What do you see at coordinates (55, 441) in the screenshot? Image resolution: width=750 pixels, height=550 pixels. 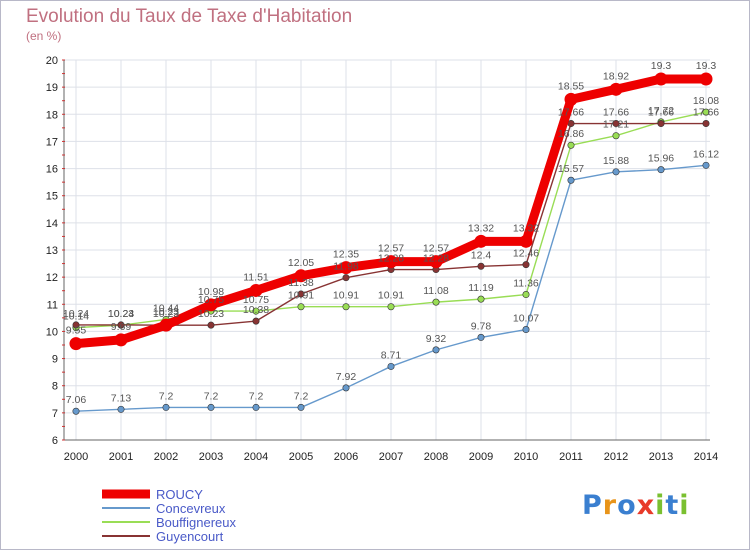 I see `y-tick-label: 6` at bounding box center [55, 441].